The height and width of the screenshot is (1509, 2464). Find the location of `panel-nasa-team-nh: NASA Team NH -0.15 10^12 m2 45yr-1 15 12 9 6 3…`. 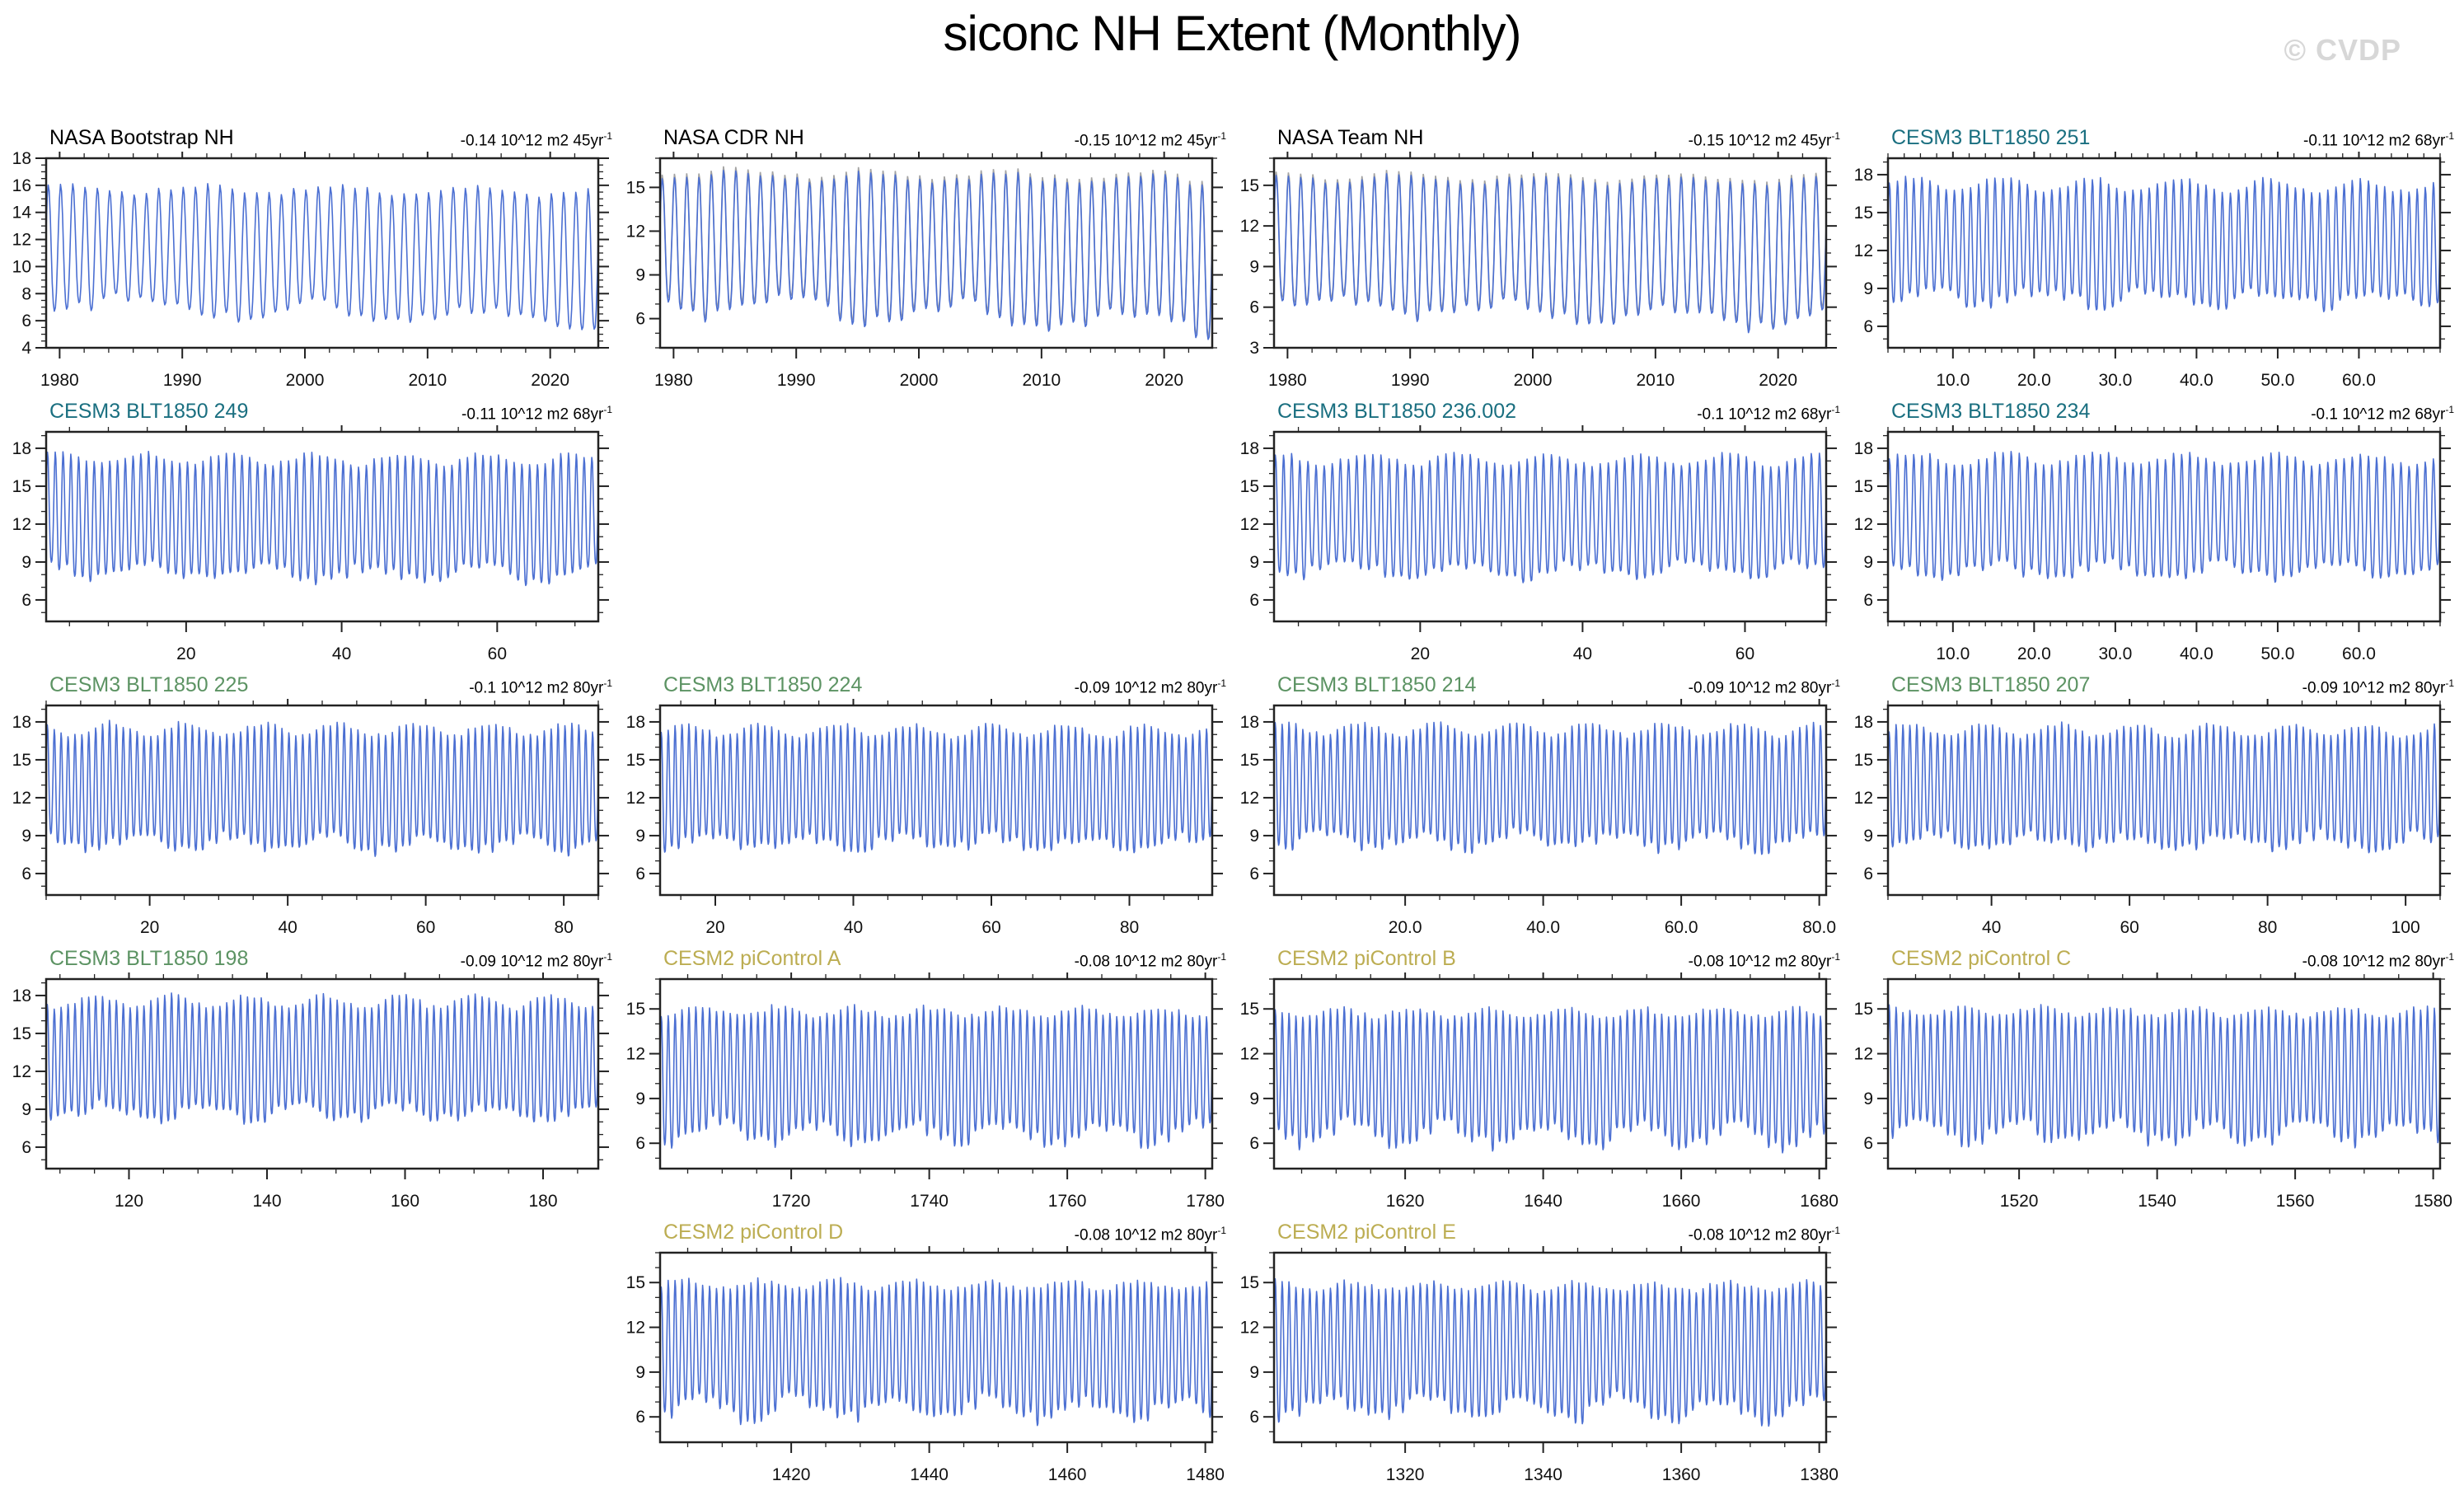

panel-nasa-team-nh: NASA Team NH -0.15 10^12 m2 45yr-1 15 12 9 6 3… is located at coordinates (1541, 260).